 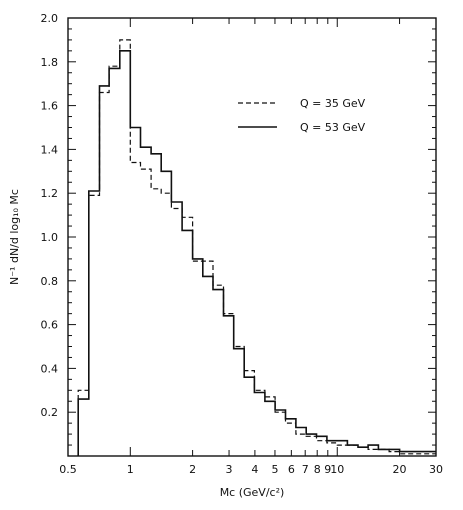 I want to click on x-tick-label: 9, so click(x=327, y=469).